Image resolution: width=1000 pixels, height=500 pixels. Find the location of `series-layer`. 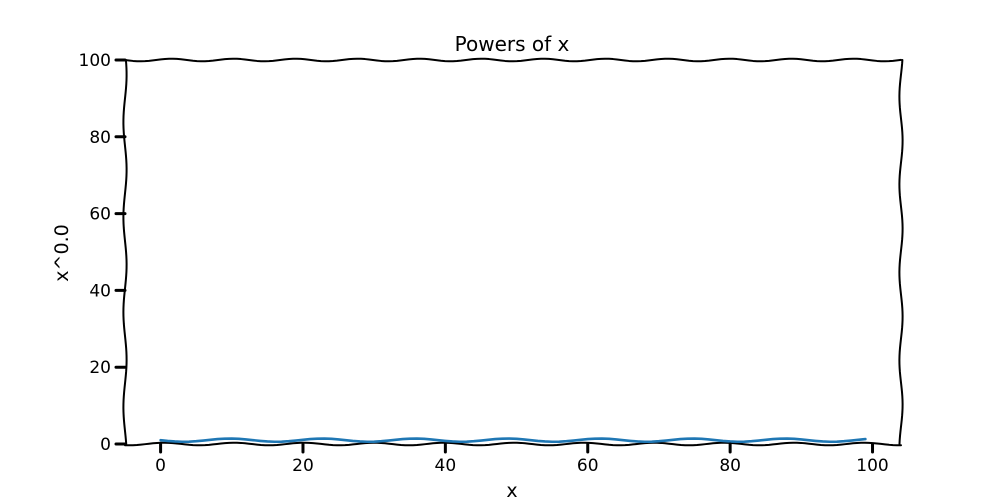

series-layer is located at coordinates (513, 440).